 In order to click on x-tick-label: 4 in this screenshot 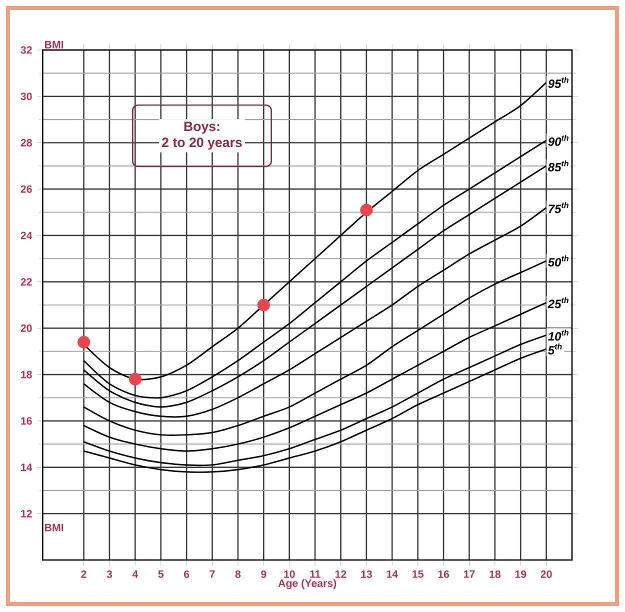, I will do `click(135, 574)`.